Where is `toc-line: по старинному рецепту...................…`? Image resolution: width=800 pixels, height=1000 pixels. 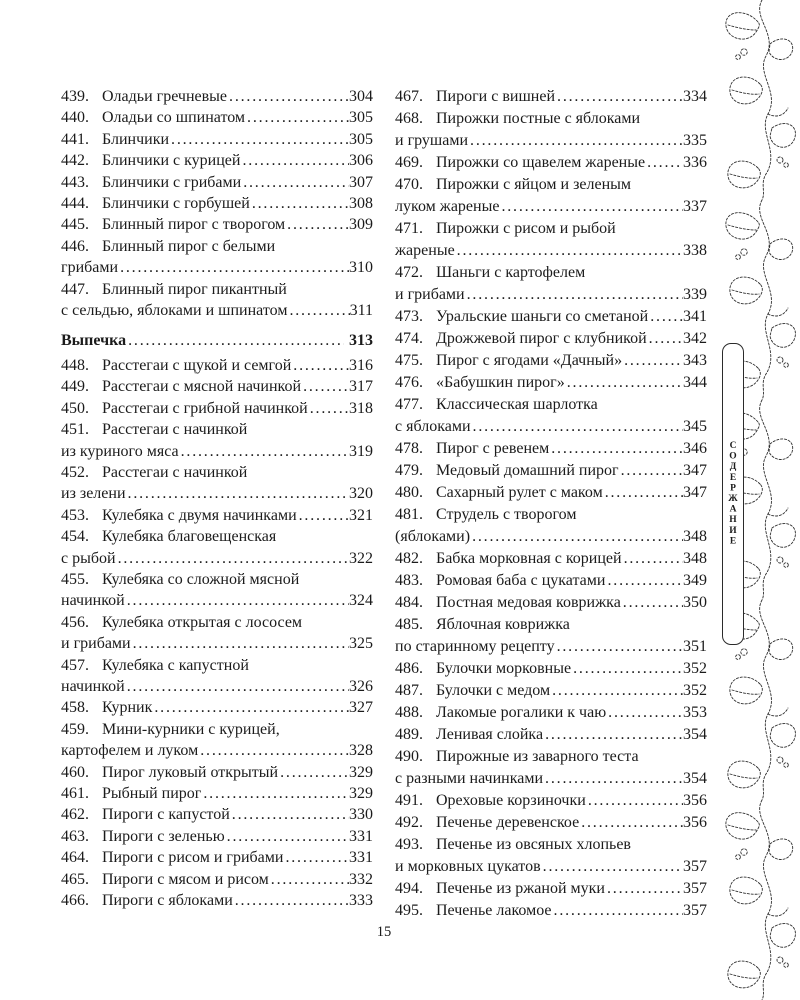 toc-line: по старинному рецепту...................… is located at coordinates (551, 647).